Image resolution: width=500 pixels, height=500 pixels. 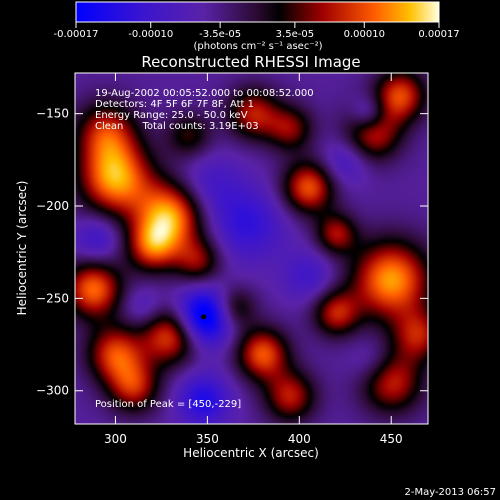 What do you see at coordinates (52, 298) in the screenshot?
I see `y-tick-label-2: −250` at bounding box center [52, 298].